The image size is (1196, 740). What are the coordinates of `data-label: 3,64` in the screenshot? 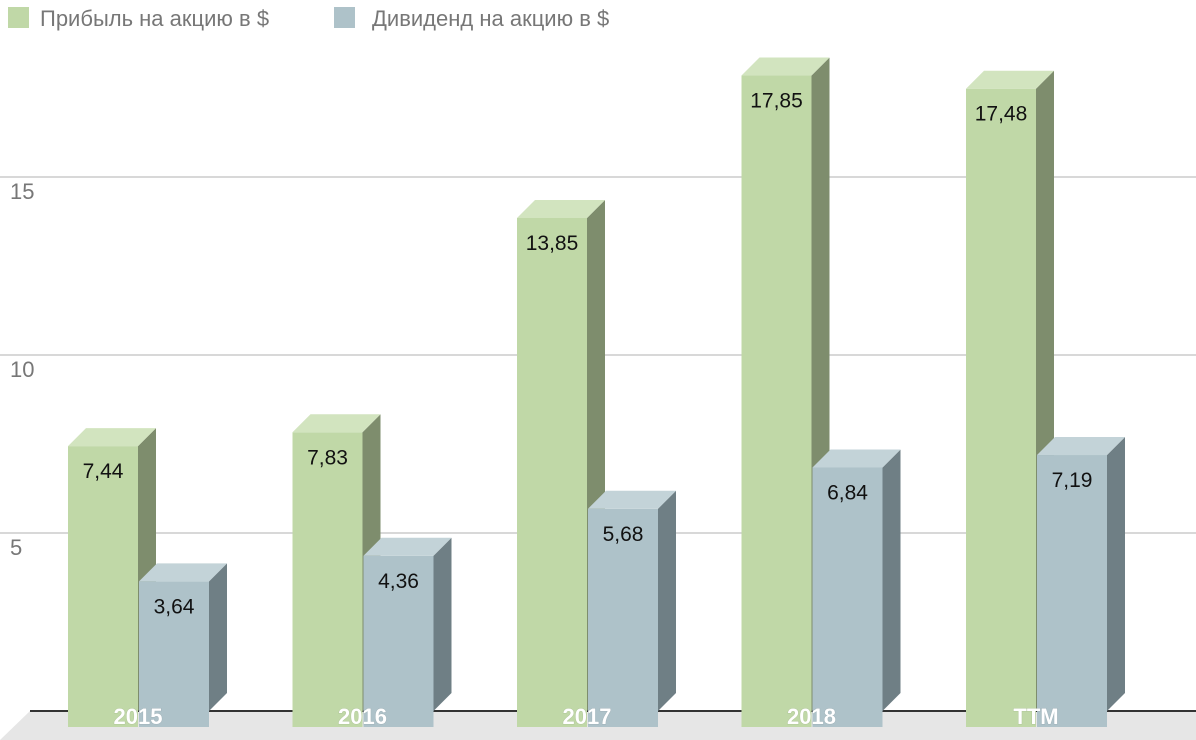 It's located at (174, 606).